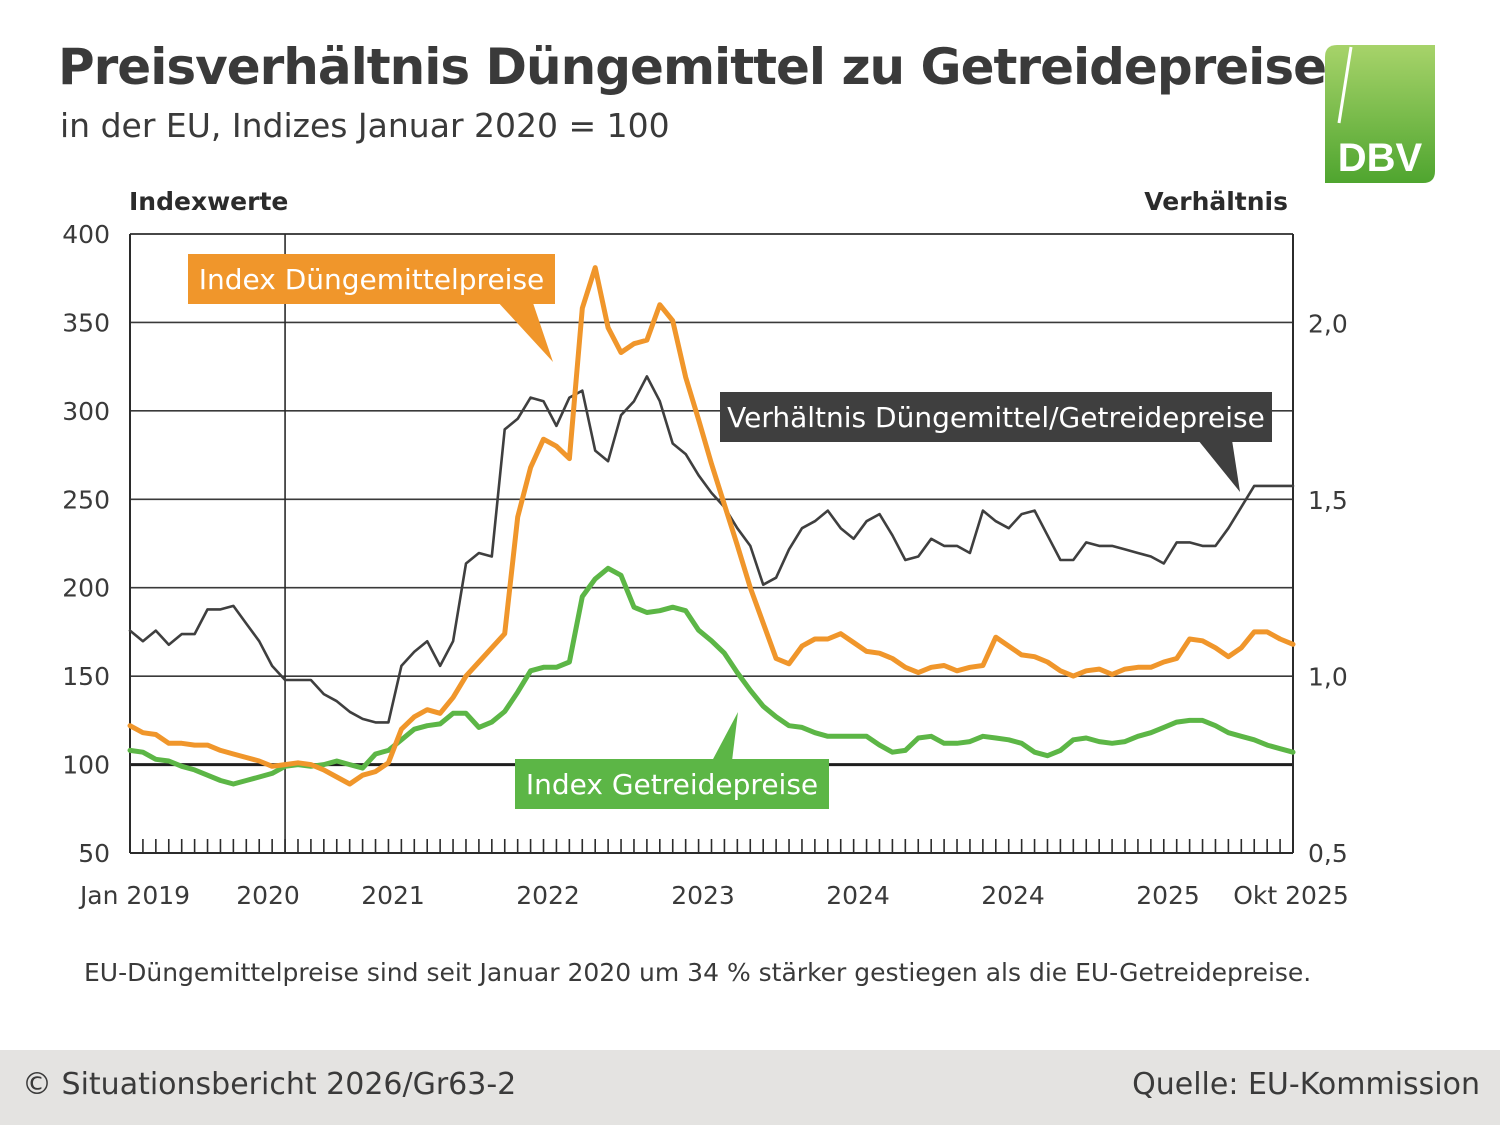 The width and height of the screenshot is (1500, 1125). I want to click on y-left-tick-label: 300, so click(86, 411).